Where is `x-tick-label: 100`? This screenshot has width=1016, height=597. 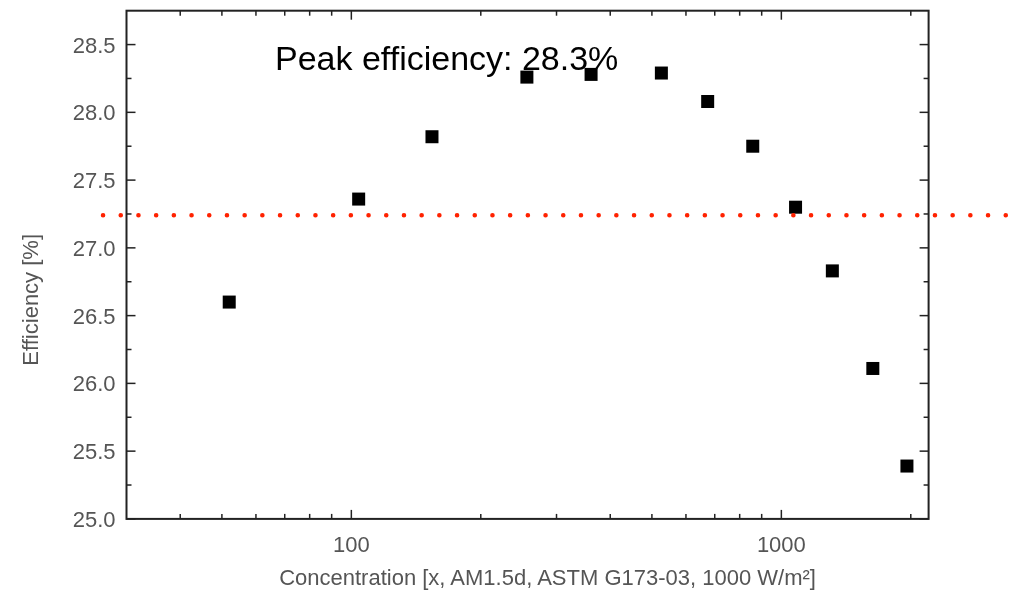 x-tick-label: 100 is located at coordinates (351, 544).